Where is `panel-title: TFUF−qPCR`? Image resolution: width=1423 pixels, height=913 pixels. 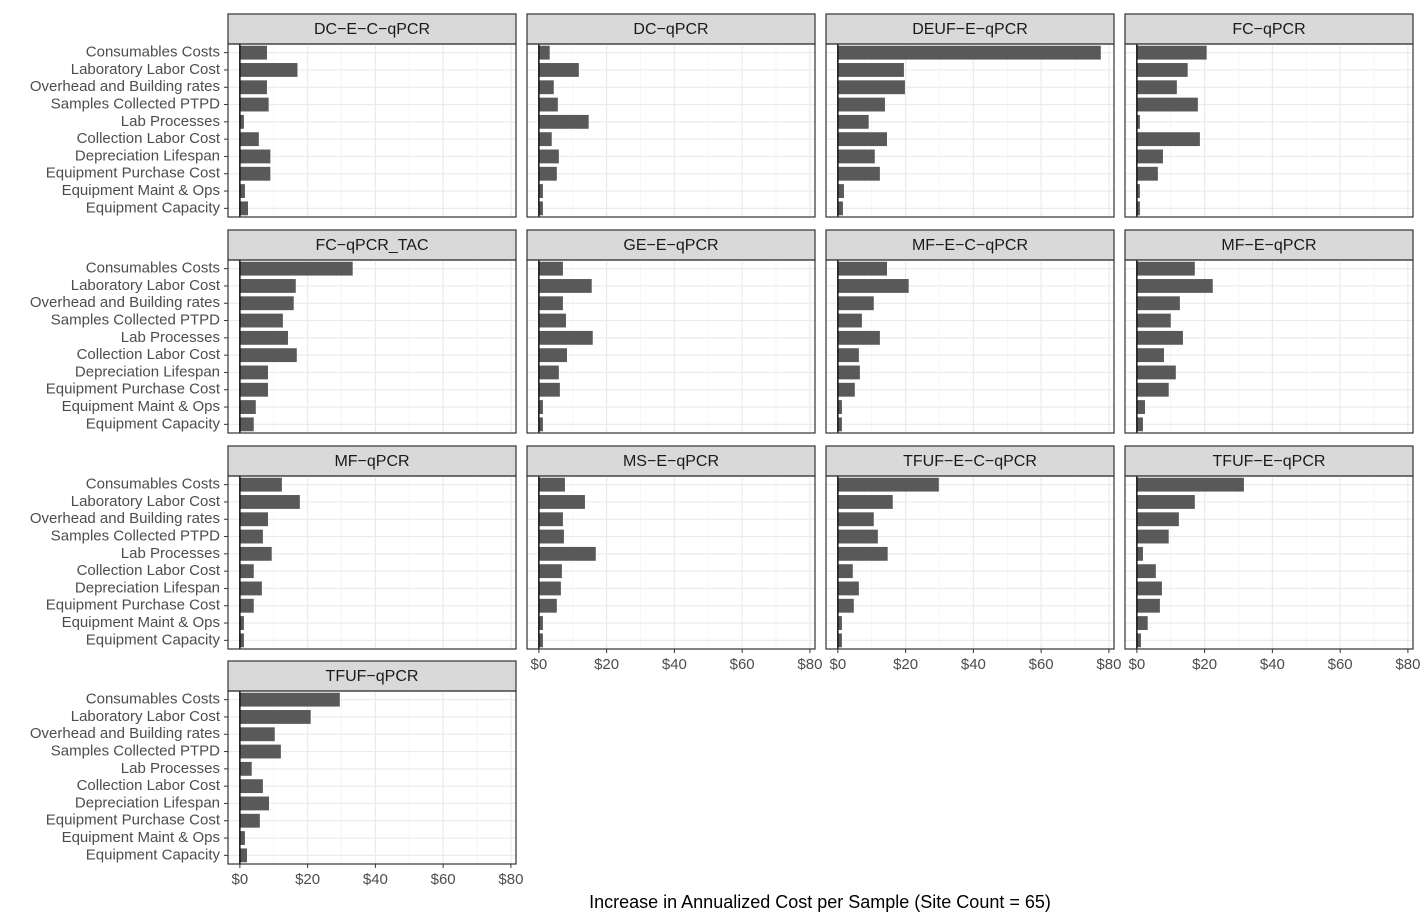
panel-title: TFUF−qPCR is located at coordinates (372, 676).